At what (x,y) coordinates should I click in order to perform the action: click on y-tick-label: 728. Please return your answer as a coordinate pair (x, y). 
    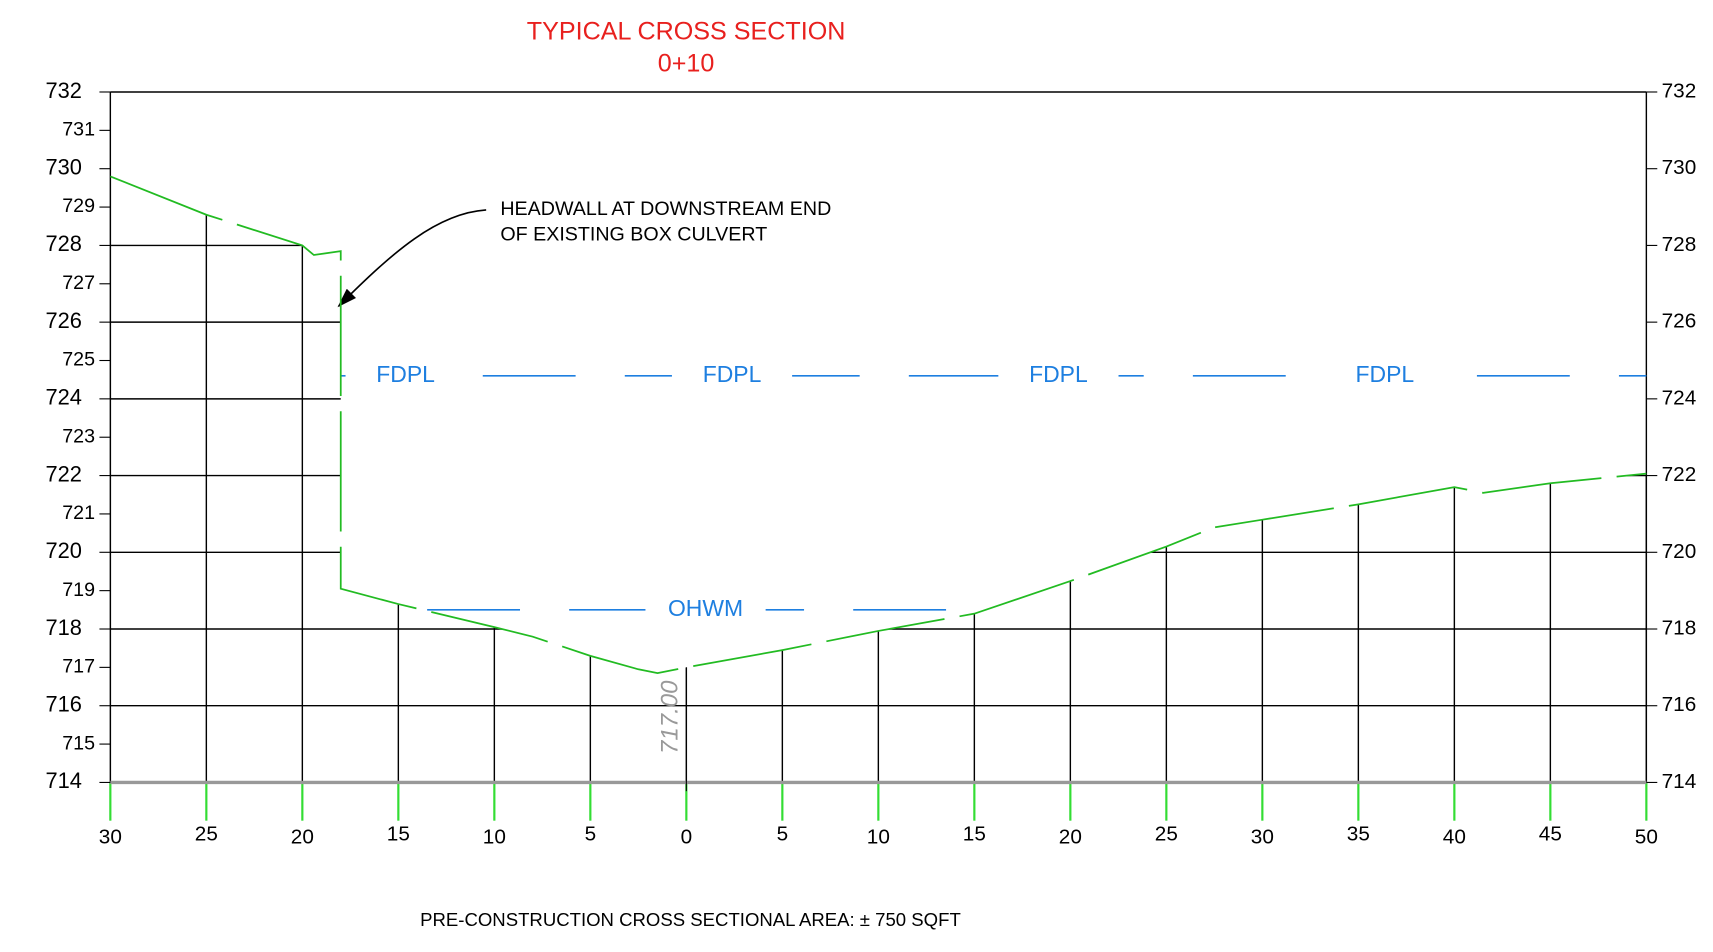
    Looking at the image, I should click on (64, 243).